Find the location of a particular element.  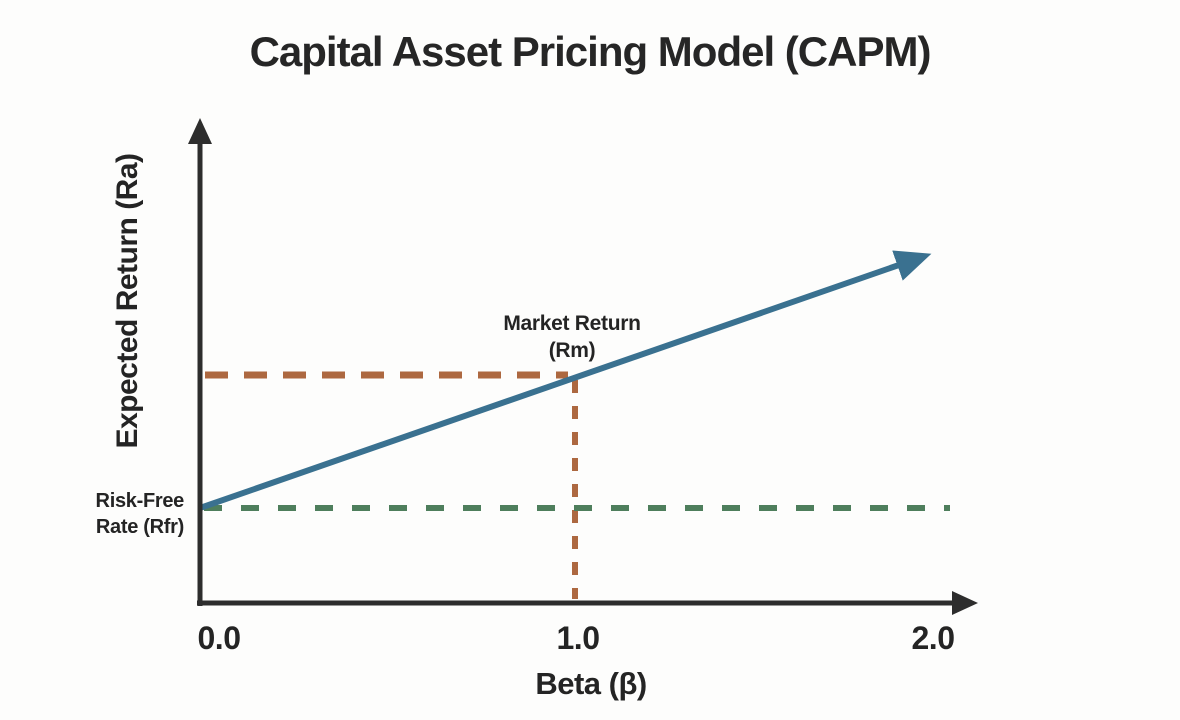

market-return-label-line1: Market Return is located at coordinates (572, 323).